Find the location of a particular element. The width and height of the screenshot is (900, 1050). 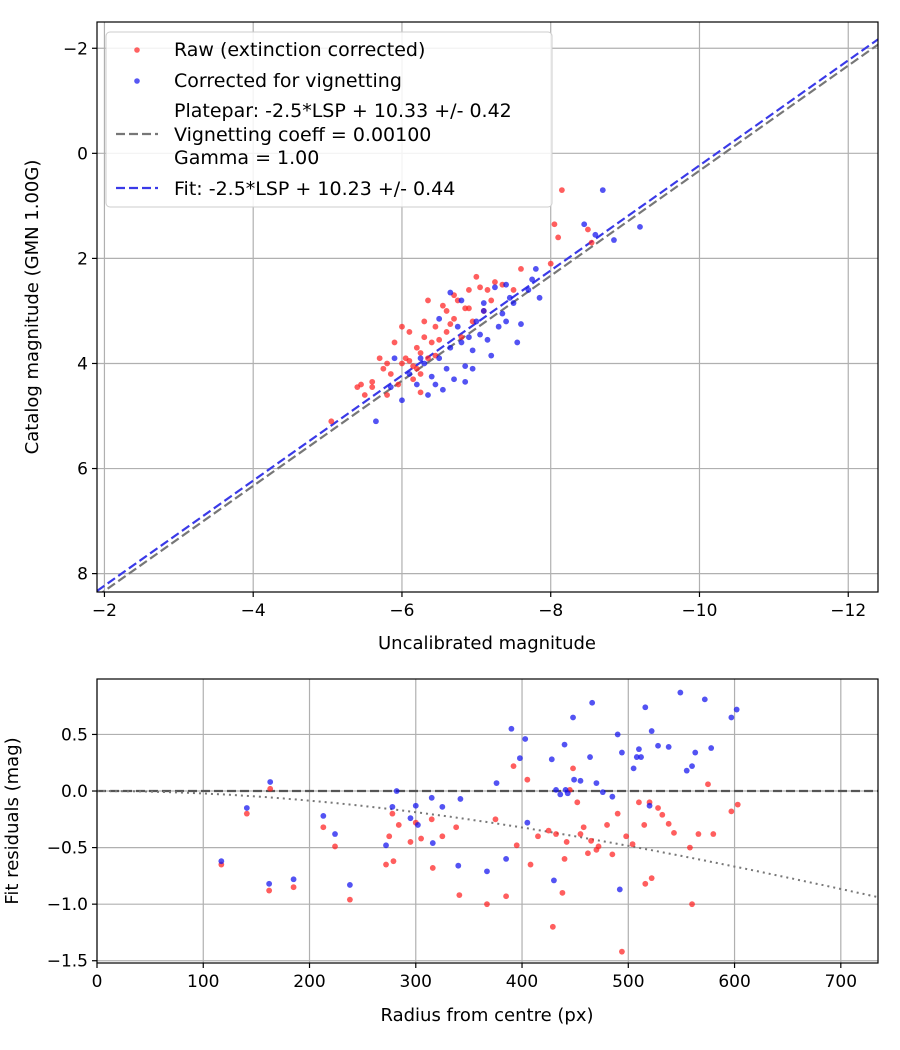

top-y-tick-label: 0 is located at coordinates (82, 154).